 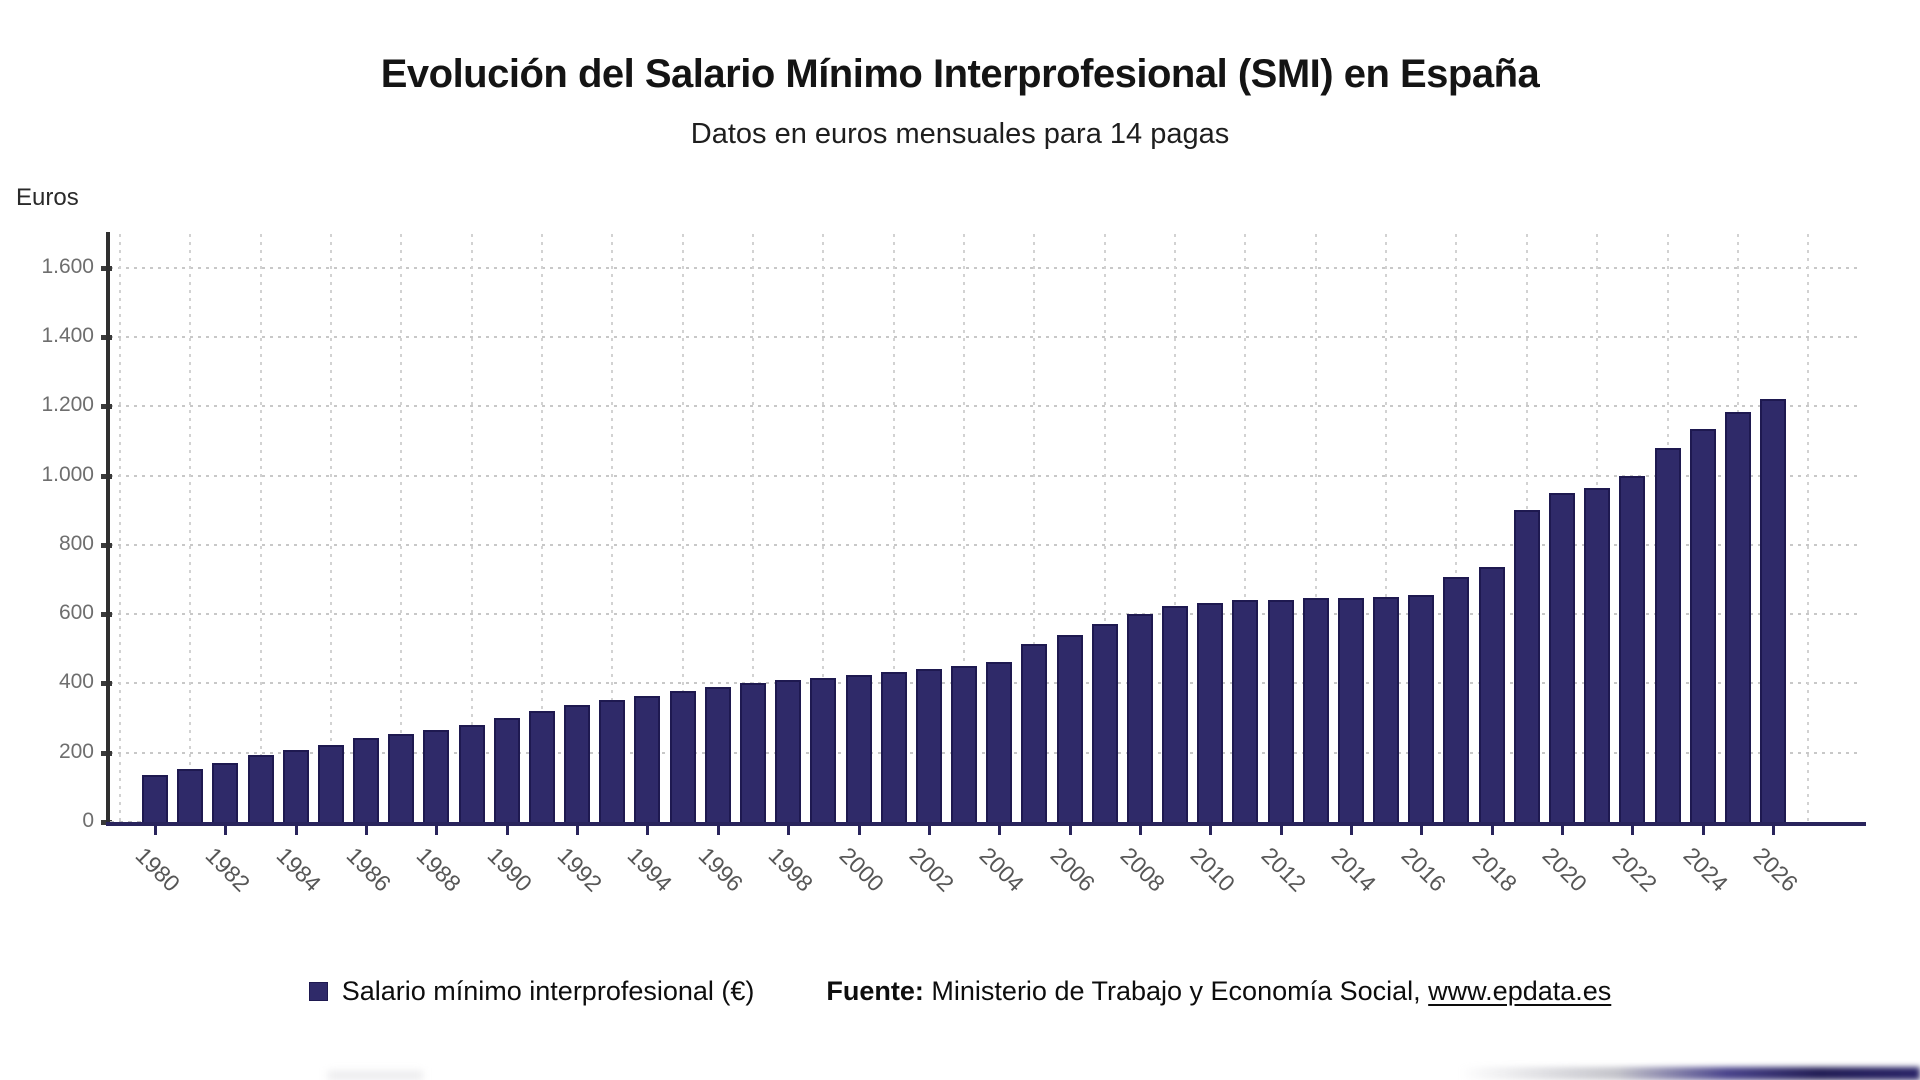 What do you see at coordinates (932, 869) in the screenshot?
I see `x-axis-label: 2002` at bounding box center [932, 869].